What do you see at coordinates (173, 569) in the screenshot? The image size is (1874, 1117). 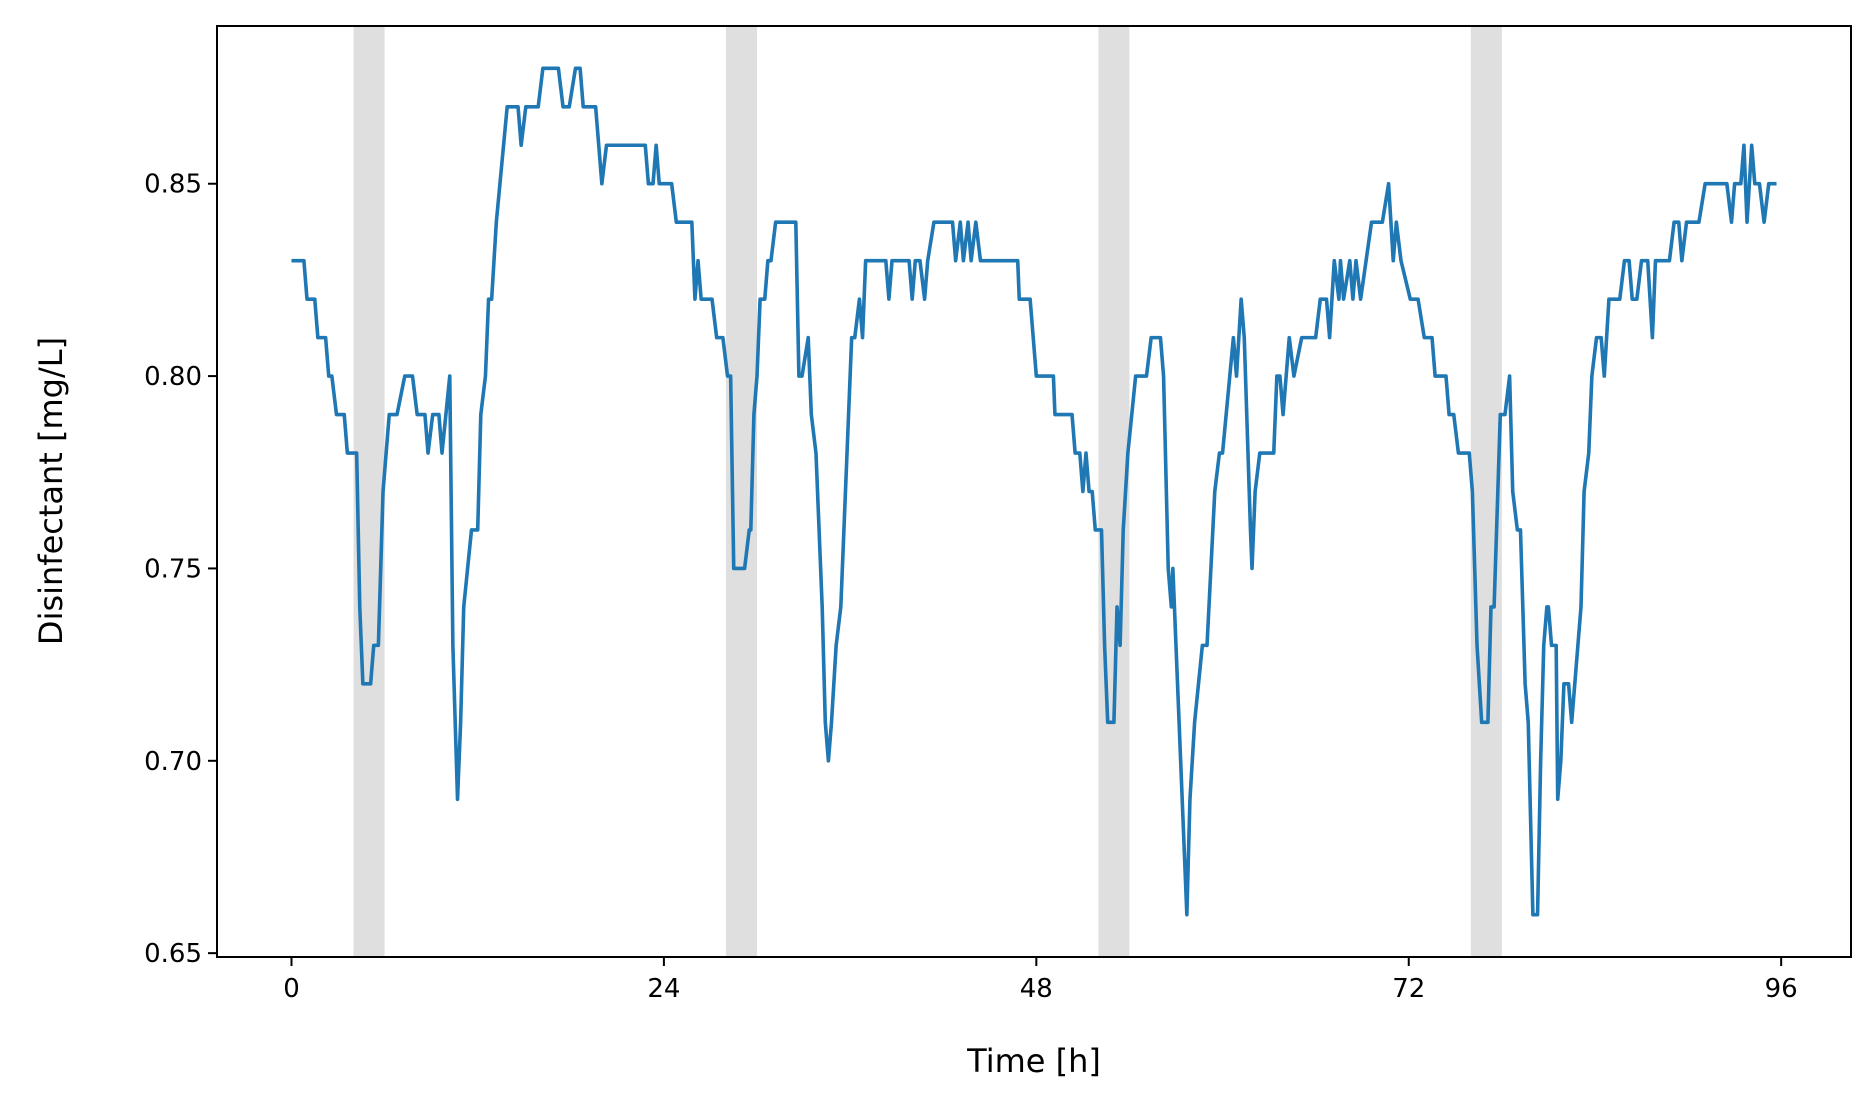 I see `y-tick-label: 0.75` at bounding box center [173, 569].